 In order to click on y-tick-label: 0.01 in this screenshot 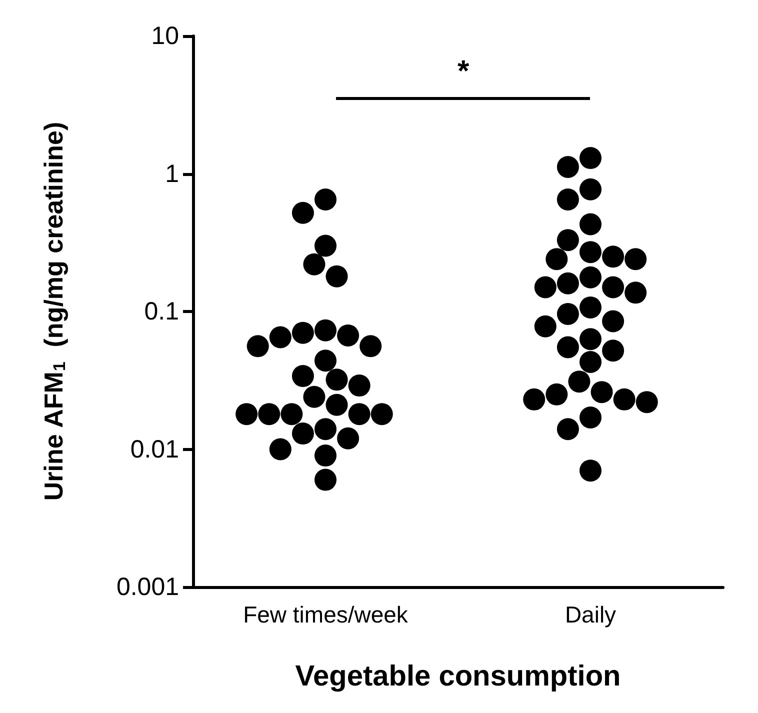, I will do `click(154, 449)`.